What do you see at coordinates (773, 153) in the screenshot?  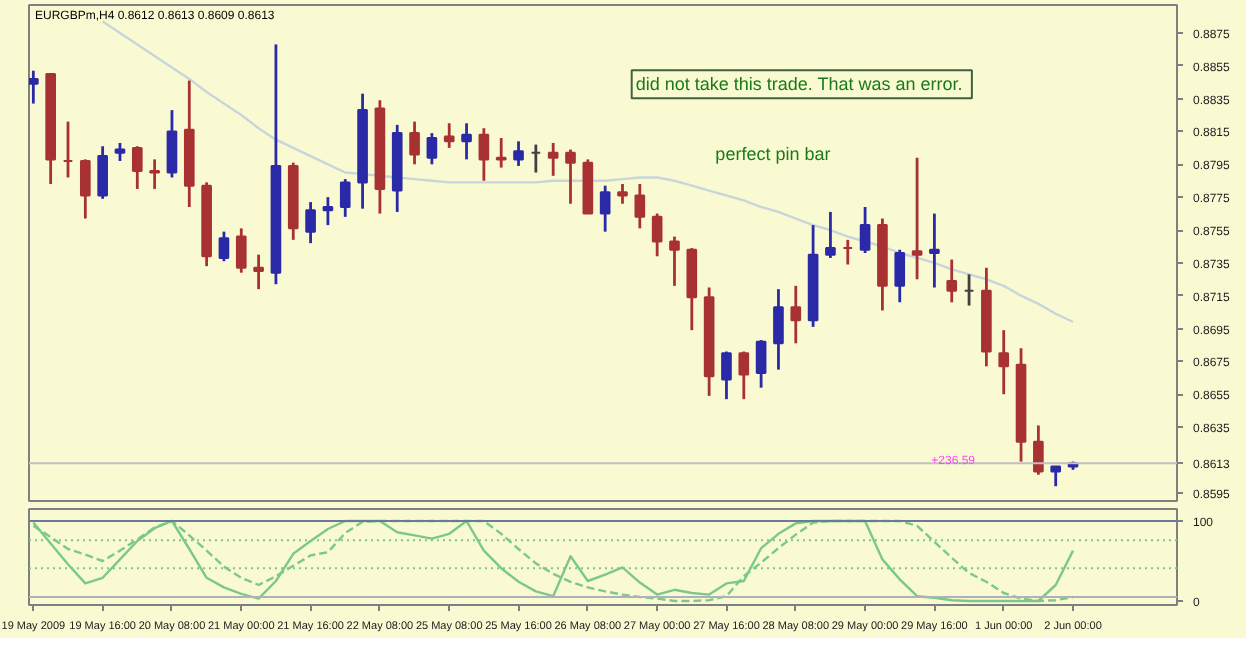 I see `annotation: perfect pin bar` at bounding box center [773, 153].